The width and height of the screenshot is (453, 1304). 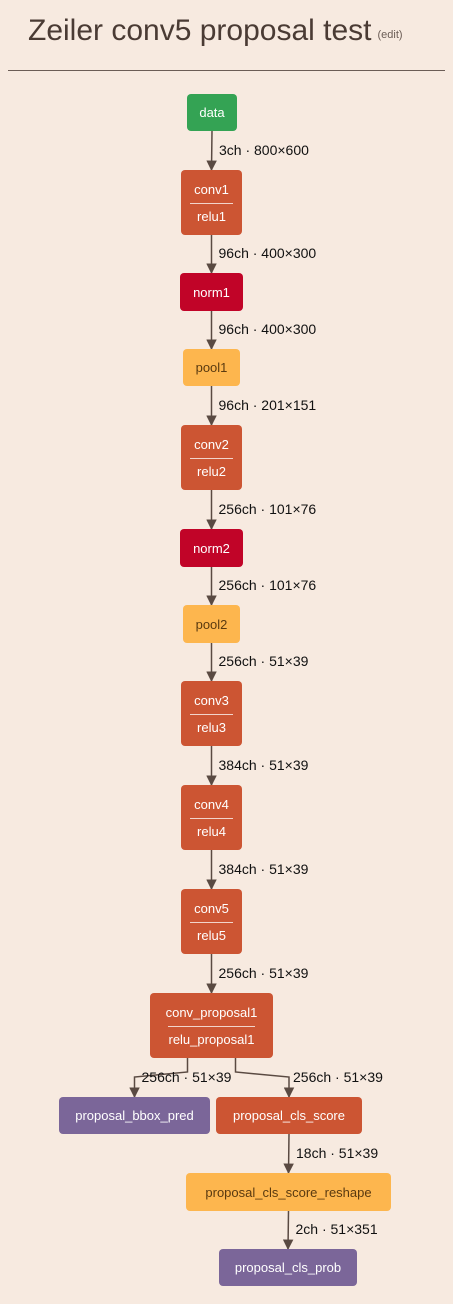 I want to click on node-label: relu3, so click(x=211, y=727).